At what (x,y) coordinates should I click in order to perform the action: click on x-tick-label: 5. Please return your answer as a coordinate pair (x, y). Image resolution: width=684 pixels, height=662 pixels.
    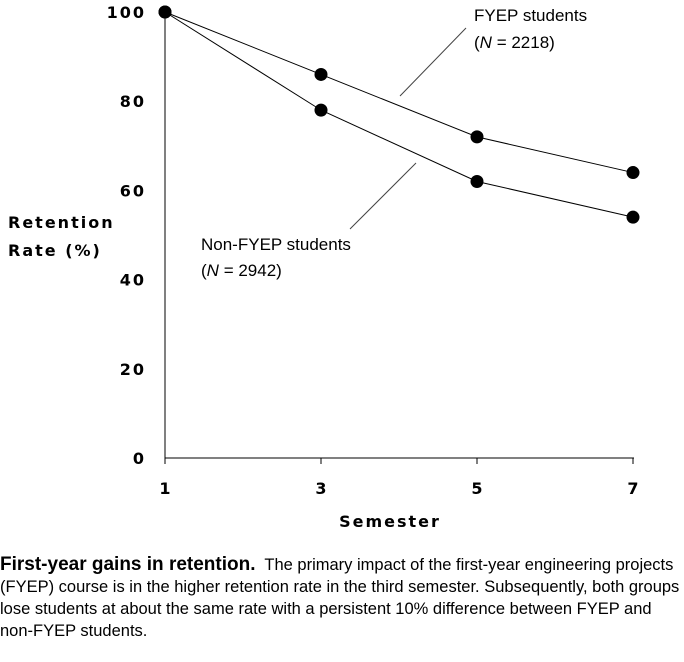
    Looking at the image, I should click on (476, 488).